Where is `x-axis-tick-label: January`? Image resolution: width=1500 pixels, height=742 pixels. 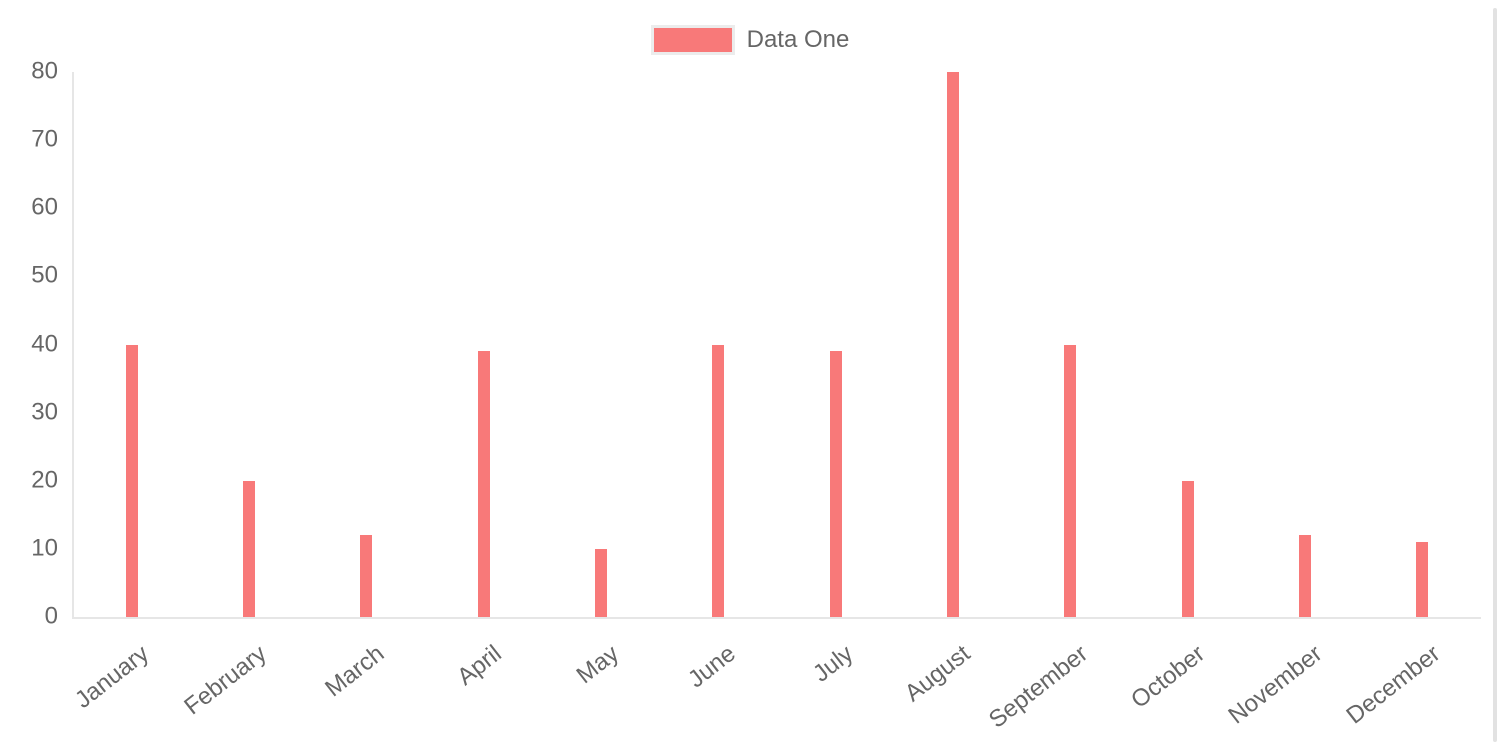 x-axis-tick-label: January is located at coordinates (112, 677).